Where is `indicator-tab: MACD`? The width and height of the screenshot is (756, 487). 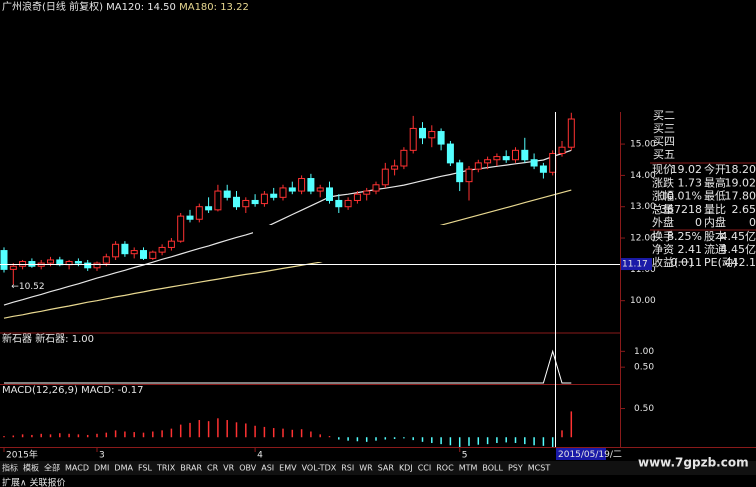 indicator-tab: MACD is located at coordinates (77, 468).